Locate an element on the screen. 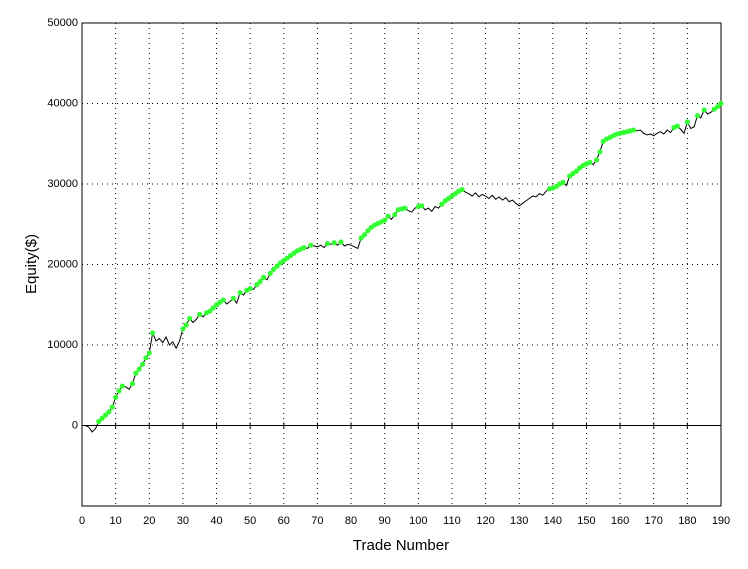  x-tick-label: 140 is located at coordinates (553, 521).